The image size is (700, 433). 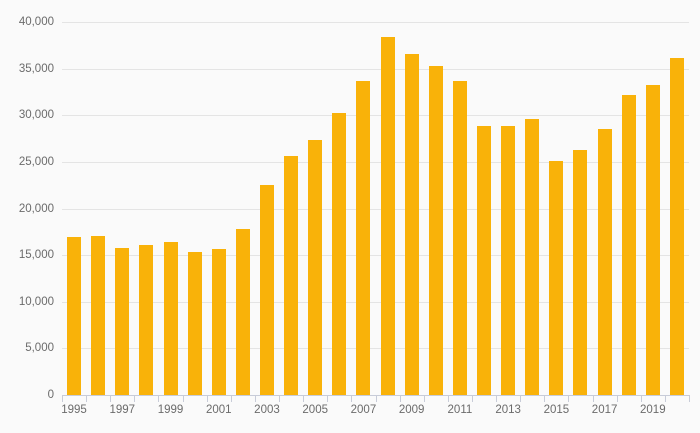 What do you see at coordinates (267, 410) in the screenshot?
I see `x-axis-tick-label: 2003` at bounding box center [267, 410].